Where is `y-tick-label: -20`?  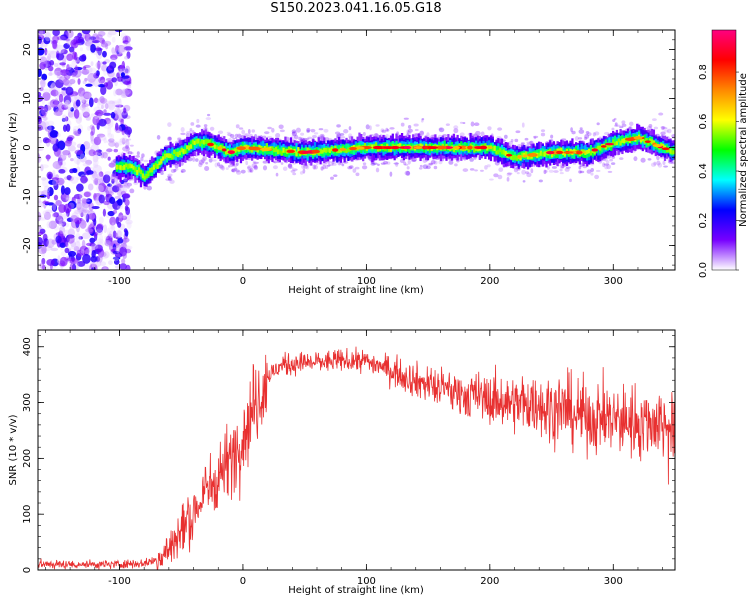
y-tick-label: -20 is located at coordinates (27, 245).